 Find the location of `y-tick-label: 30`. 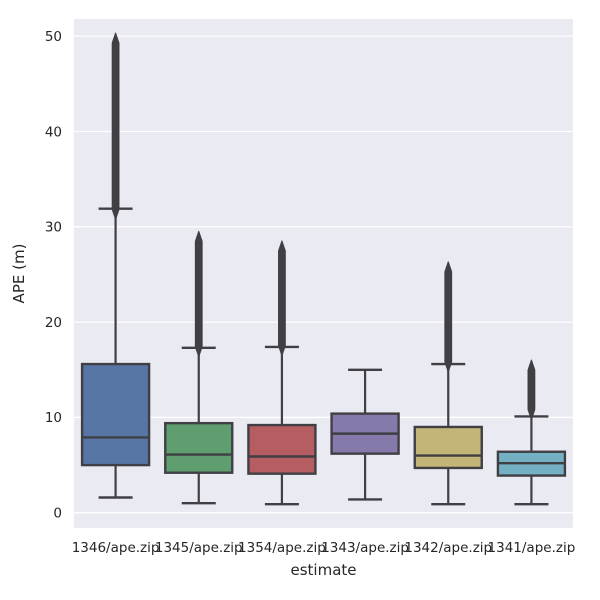

y-tick-label: 30 is located at coordinates (53, 228).